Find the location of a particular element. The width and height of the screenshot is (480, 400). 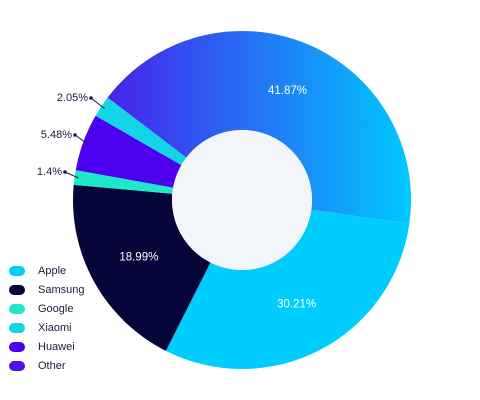

value-label: 1.4% is located at coordinates (49, 172).